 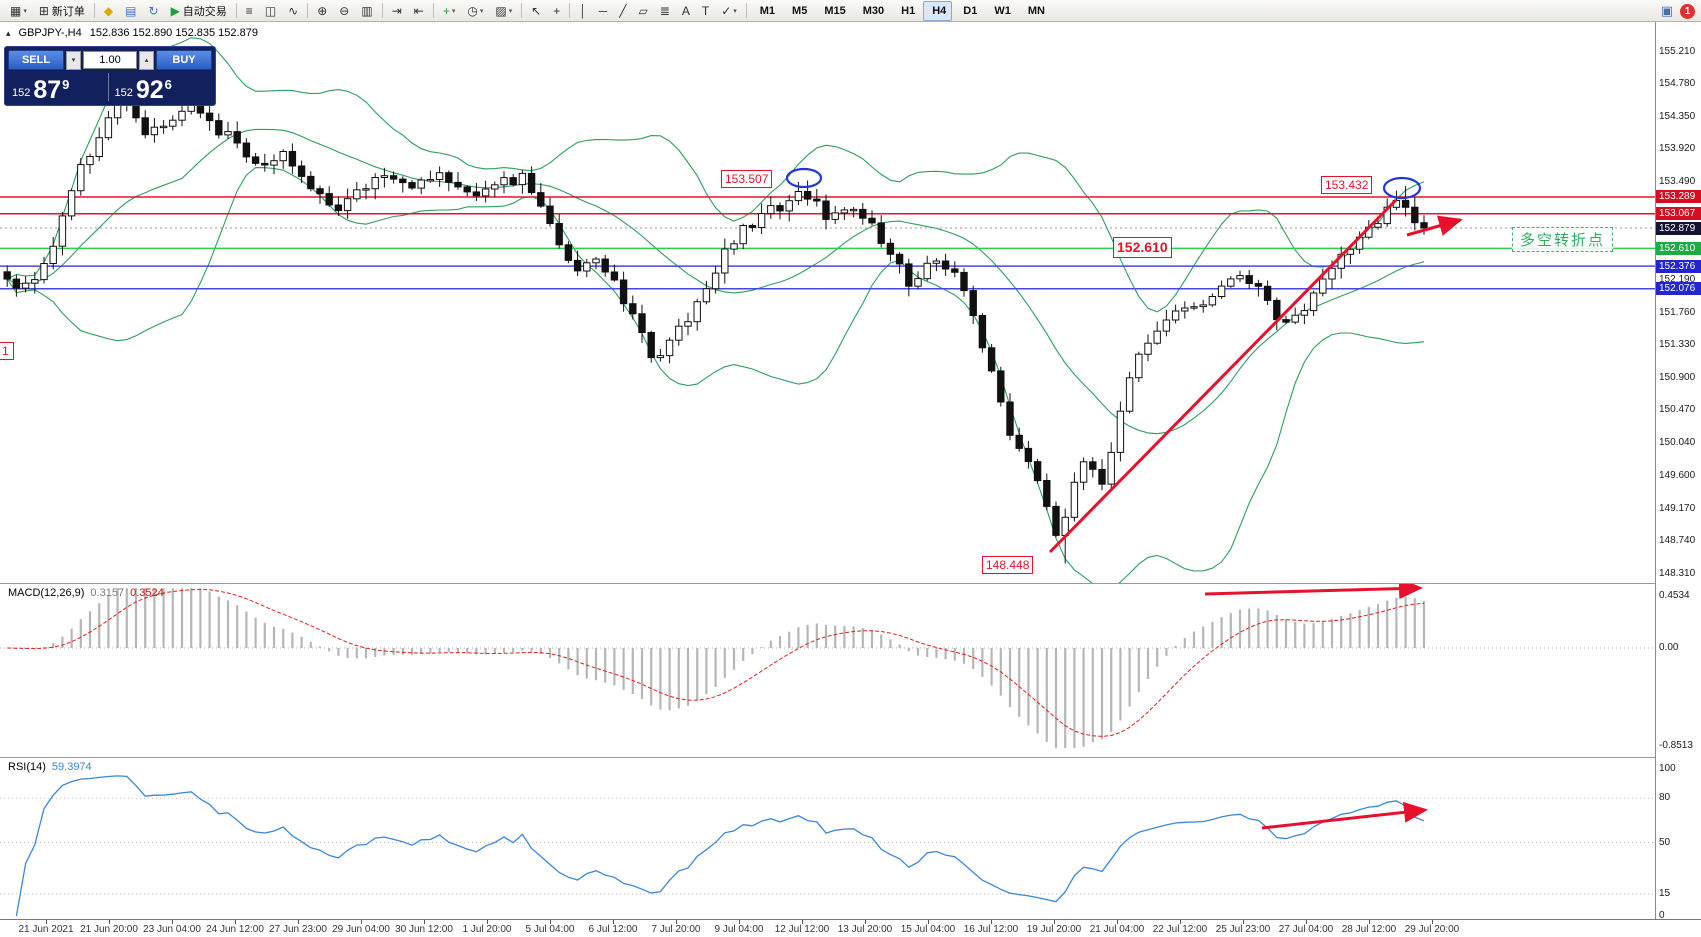 What do you see at coordinates (1180, 929) in the screenshot?
I see `time-label: 22 Jul 12:00` at bounding box center [1180, 929].